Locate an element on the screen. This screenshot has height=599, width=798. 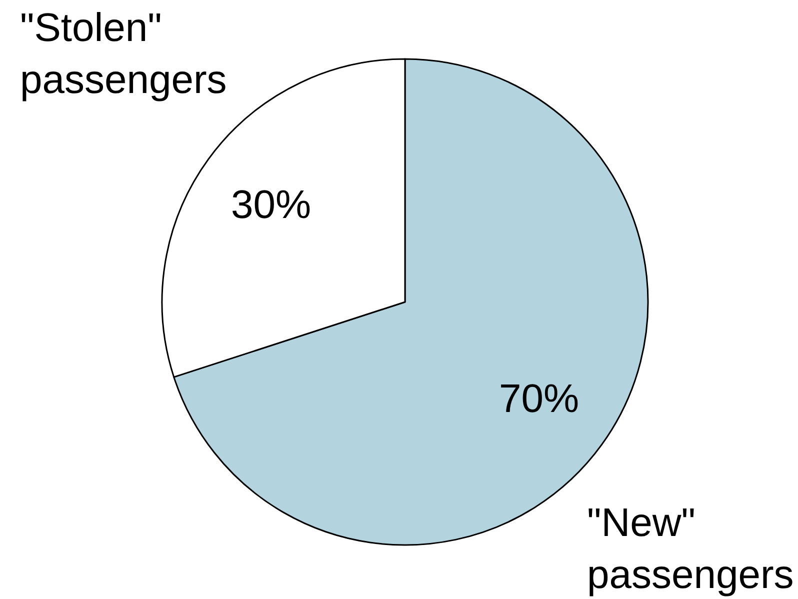
data-label: 70% is located at coordinates (539, 399).